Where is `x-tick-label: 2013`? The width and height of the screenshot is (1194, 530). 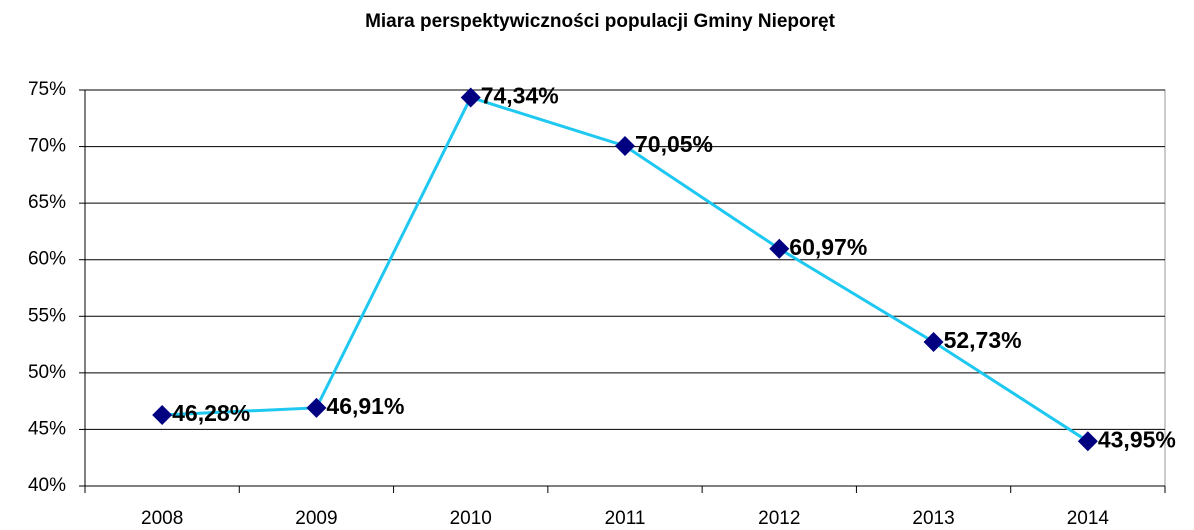 x-tick-label: 2013 is located at coordinates (933, 518).